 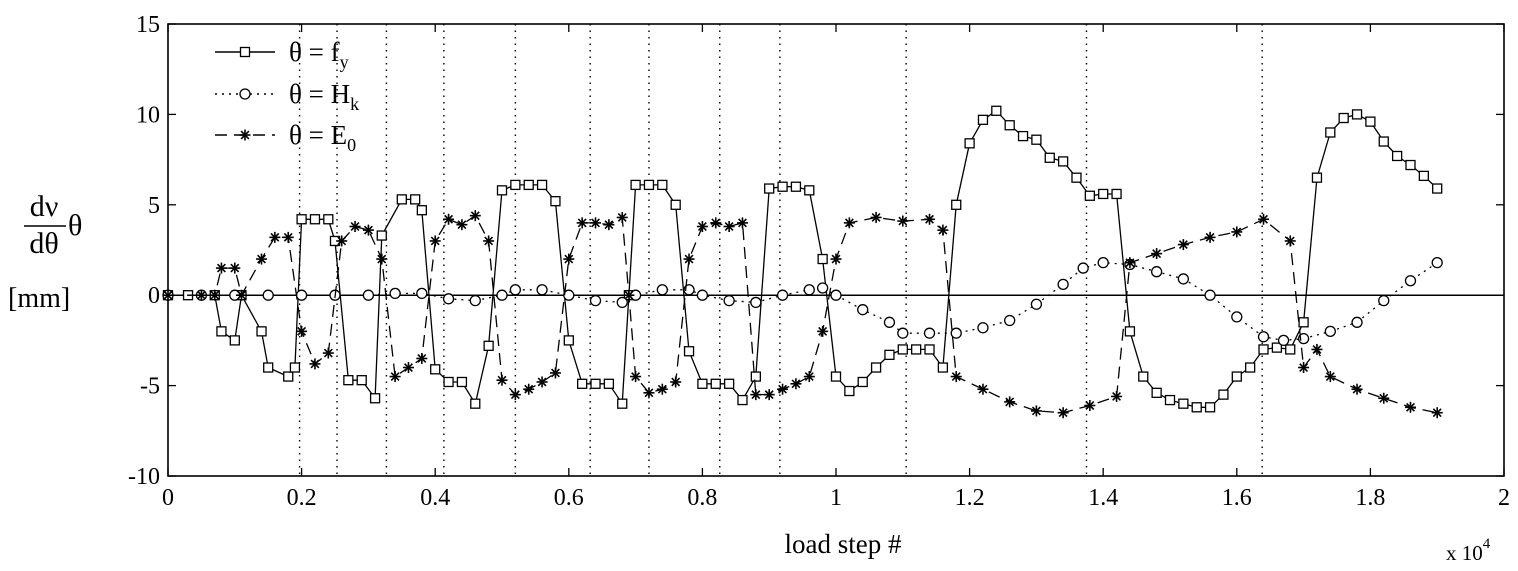 What do you see at coordinates (285, 137) in the screenshot?
I see `legend-asterisk-entry: θ = E0` at bounding box center [285, 137].